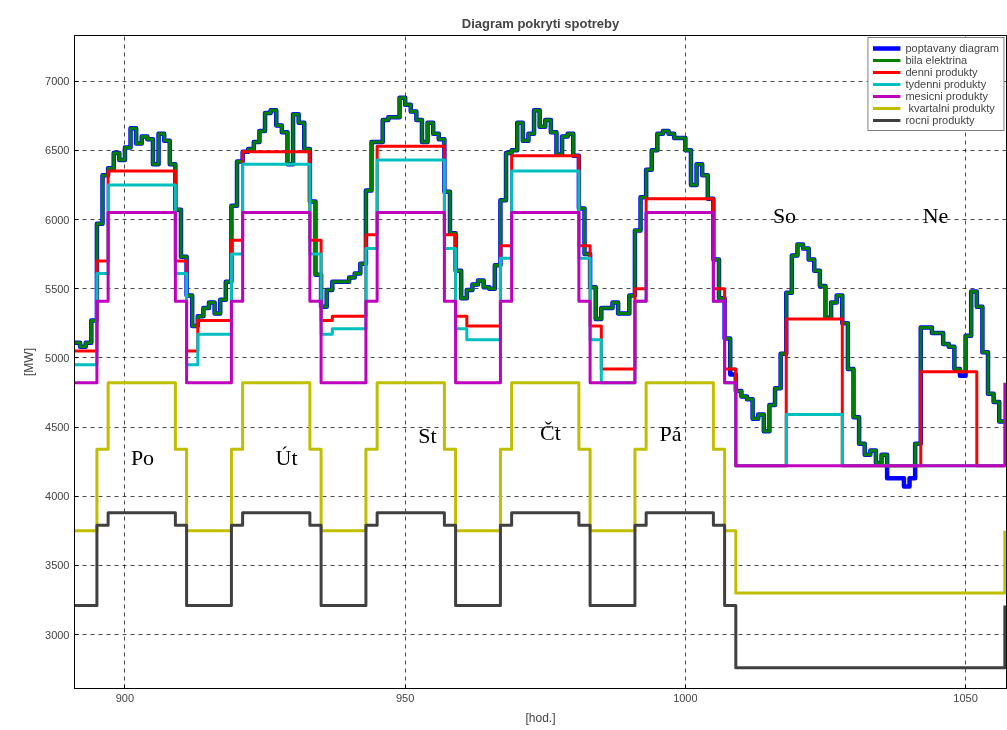 The image size is (1007, 730). What do you see at coordinates (405, 697) in the screenshot?
I see `x-tick-label: 950` at bounding box center [405, 697].